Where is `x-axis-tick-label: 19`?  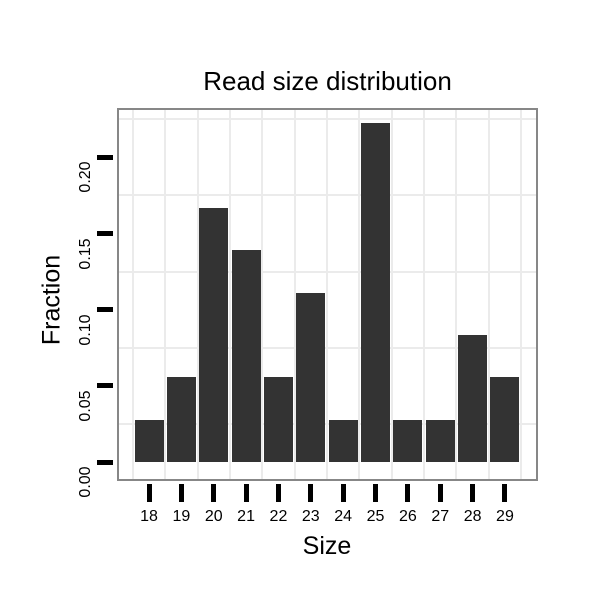 x-axis-tick-label: 19 is located at coordinates (181, 516).